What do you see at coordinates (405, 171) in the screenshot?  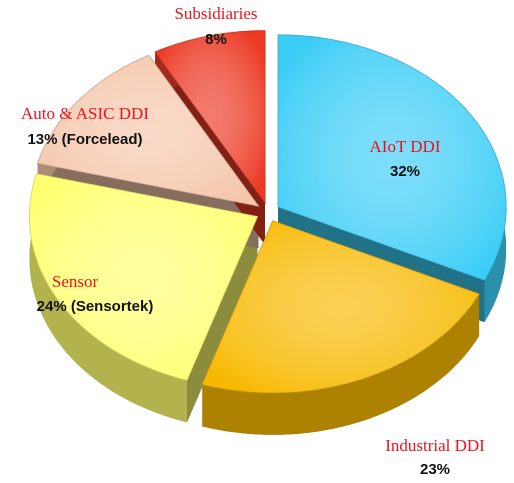 I see `value-label: 32%` at bounding box center [405, 171].